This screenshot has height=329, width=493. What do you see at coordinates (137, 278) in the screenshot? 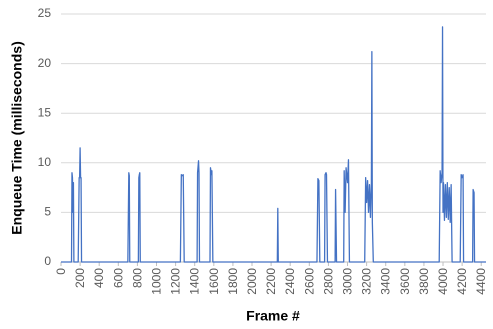
I see `x-tick-label: 800` at bounding box center [137, 278].